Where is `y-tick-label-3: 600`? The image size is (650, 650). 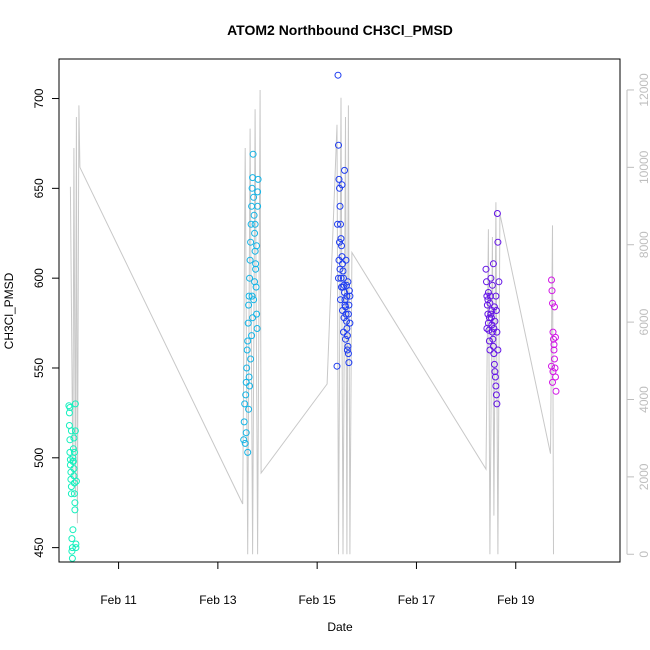 y-tick-label-3: 600 is located at coordinates (39, 278).